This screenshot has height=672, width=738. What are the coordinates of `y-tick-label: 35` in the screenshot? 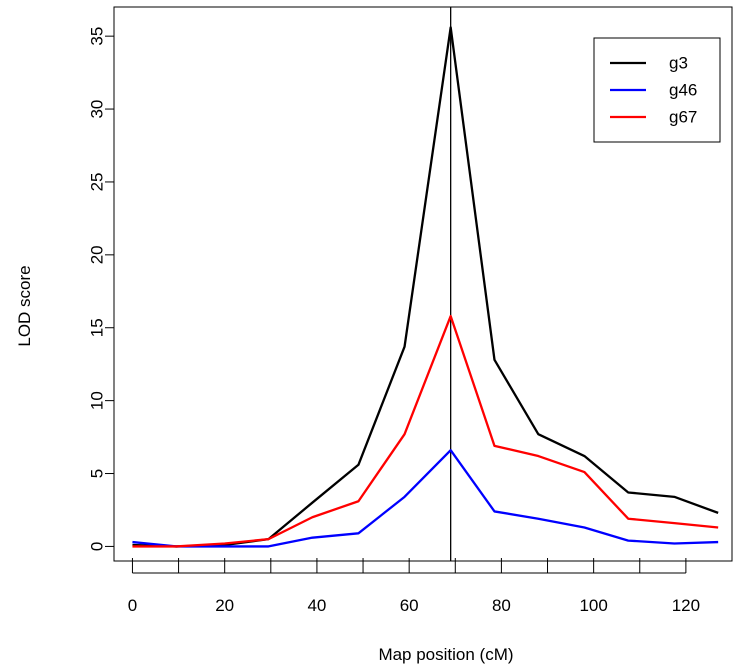 It's located at (97, 36).